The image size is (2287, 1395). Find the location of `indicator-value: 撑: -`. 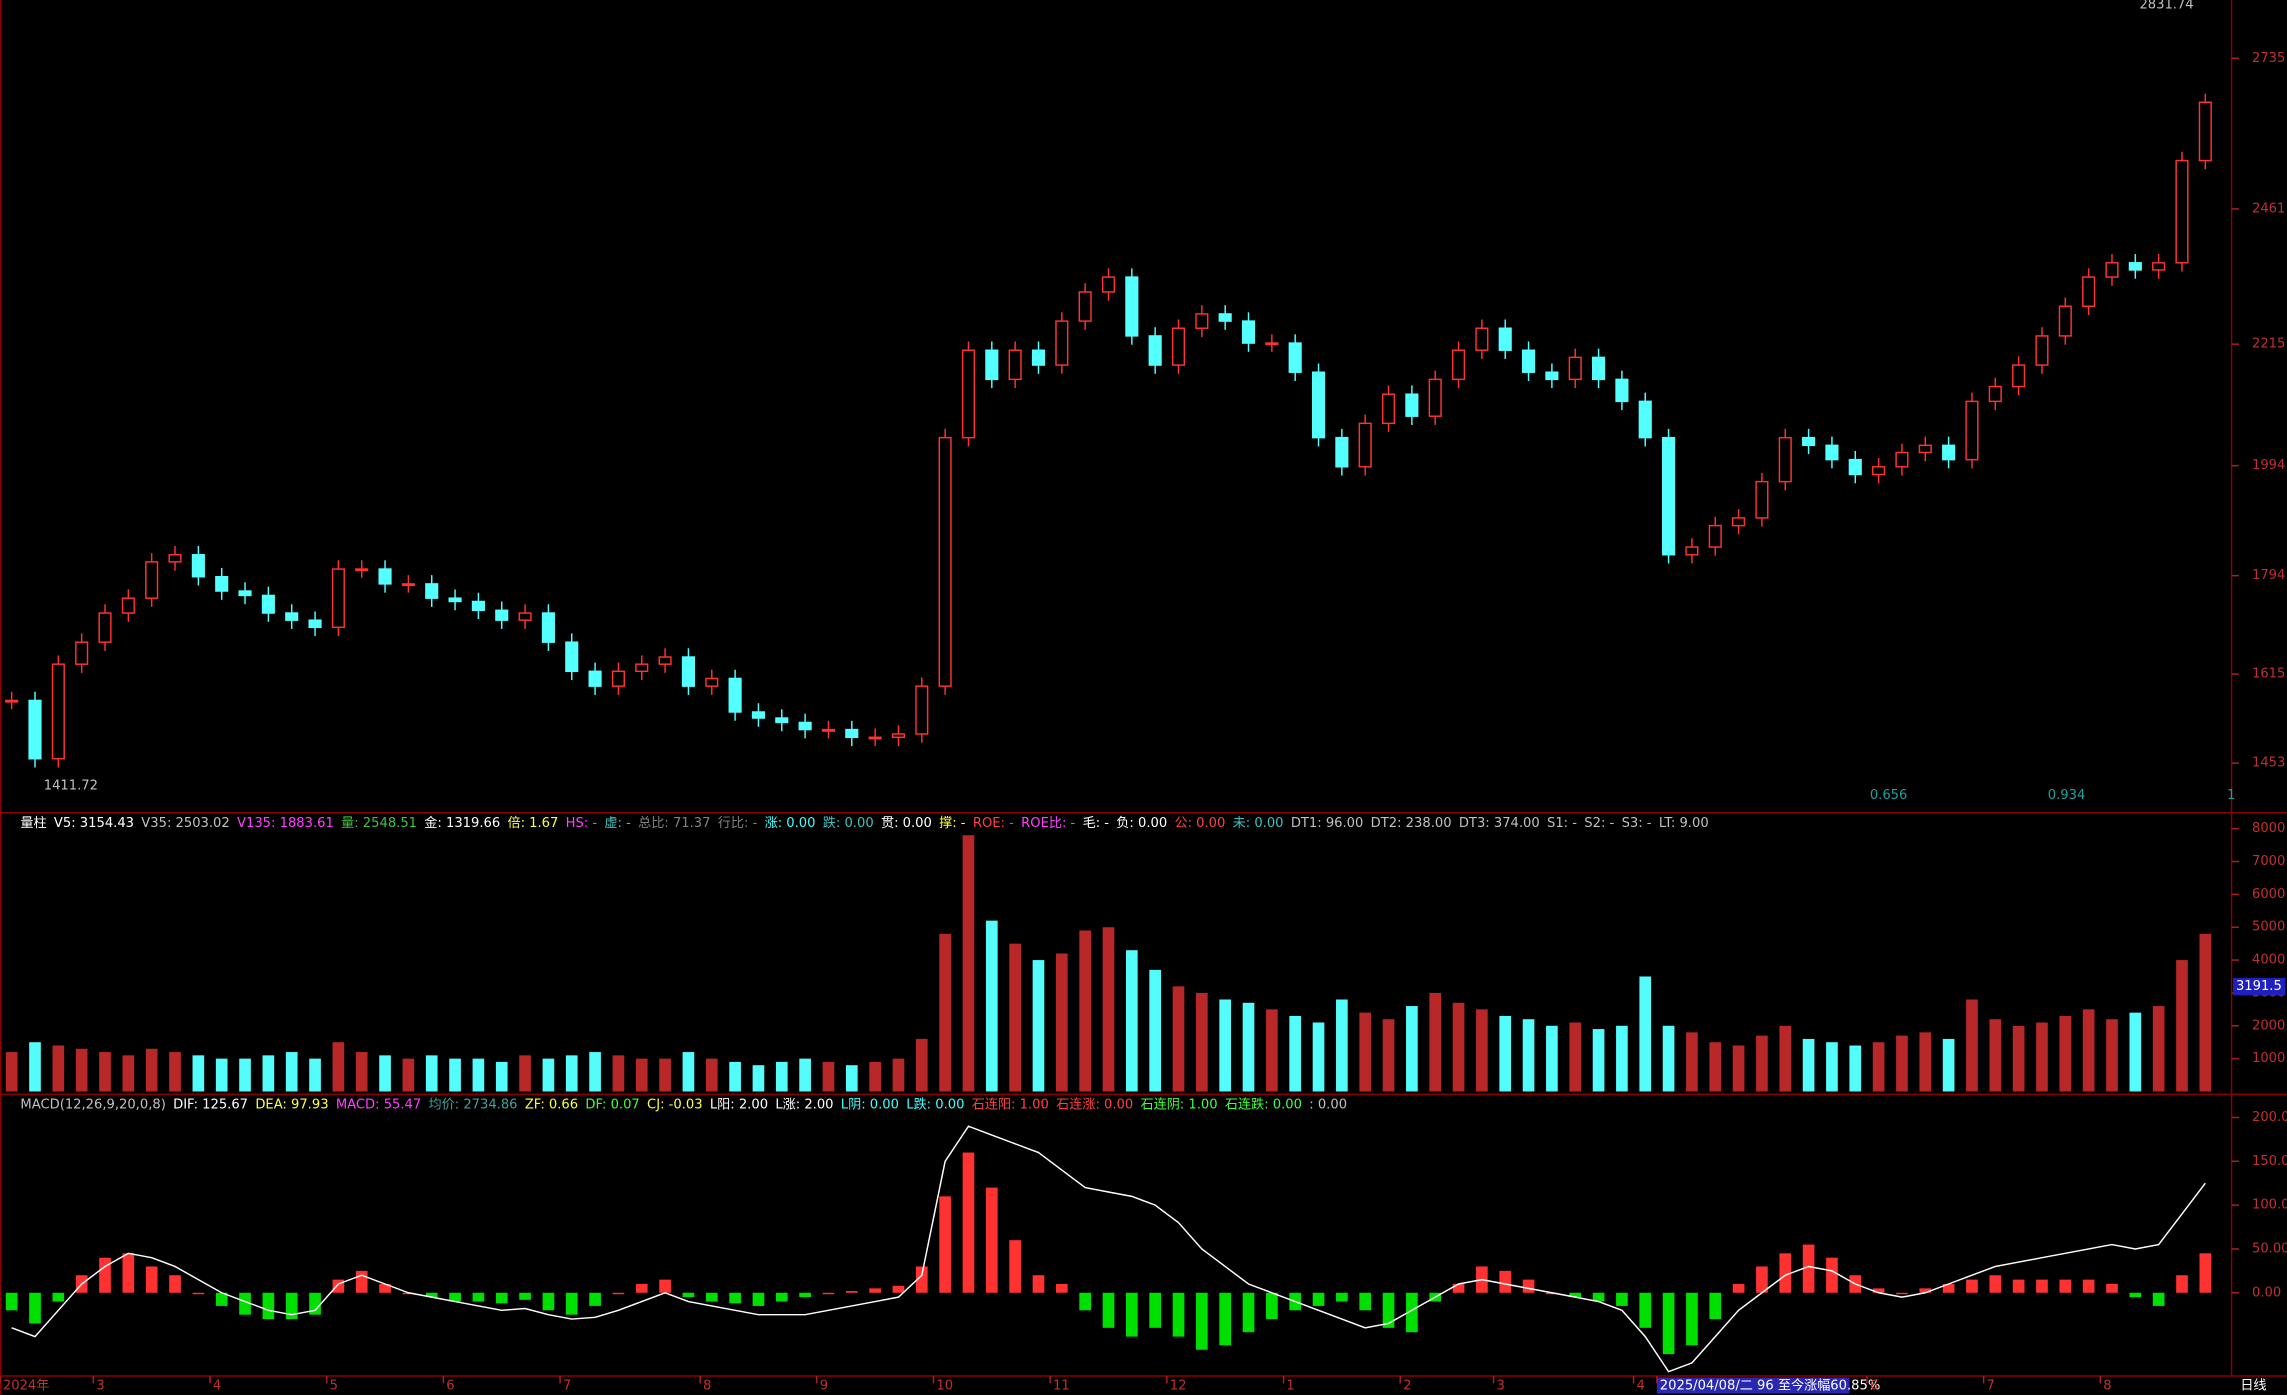

indicator-value: 撑: - is located at coordinates (952, 822).